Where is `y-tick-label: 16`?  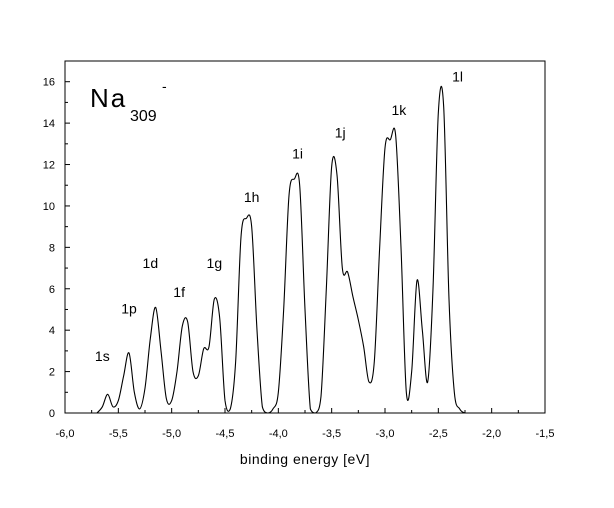
y-tick-label: 16 is located at coordinates (49, 83).